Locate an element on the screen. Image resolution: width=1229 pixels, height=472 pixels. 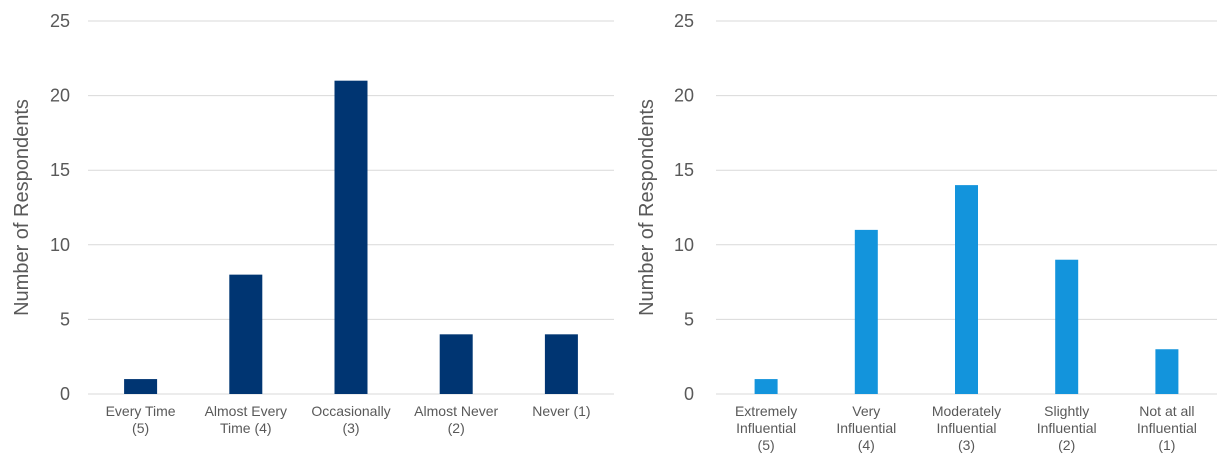
x-category-label: Extremely Influential (5) is located at coordinates (766, 428).